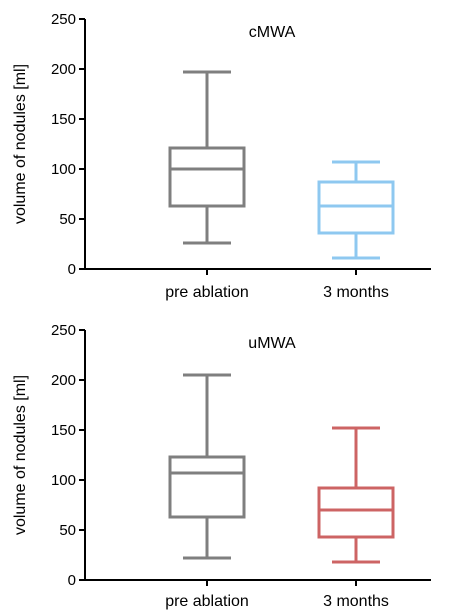  Describe the element at coordinates (272, 32) in the screenshot. I see `chart-title: cMWA` at that location.